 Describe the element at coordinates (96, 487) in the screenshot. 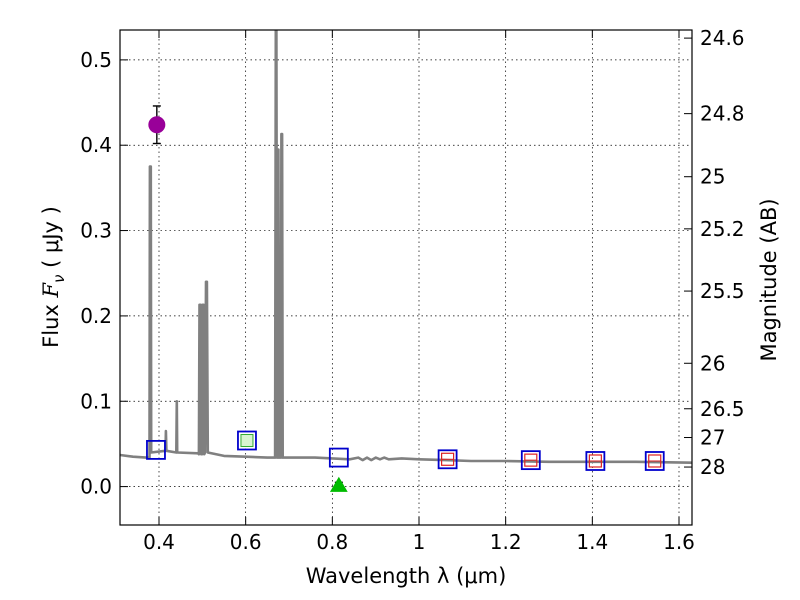

I see `y-tick-label-left: 0.0` at that location.